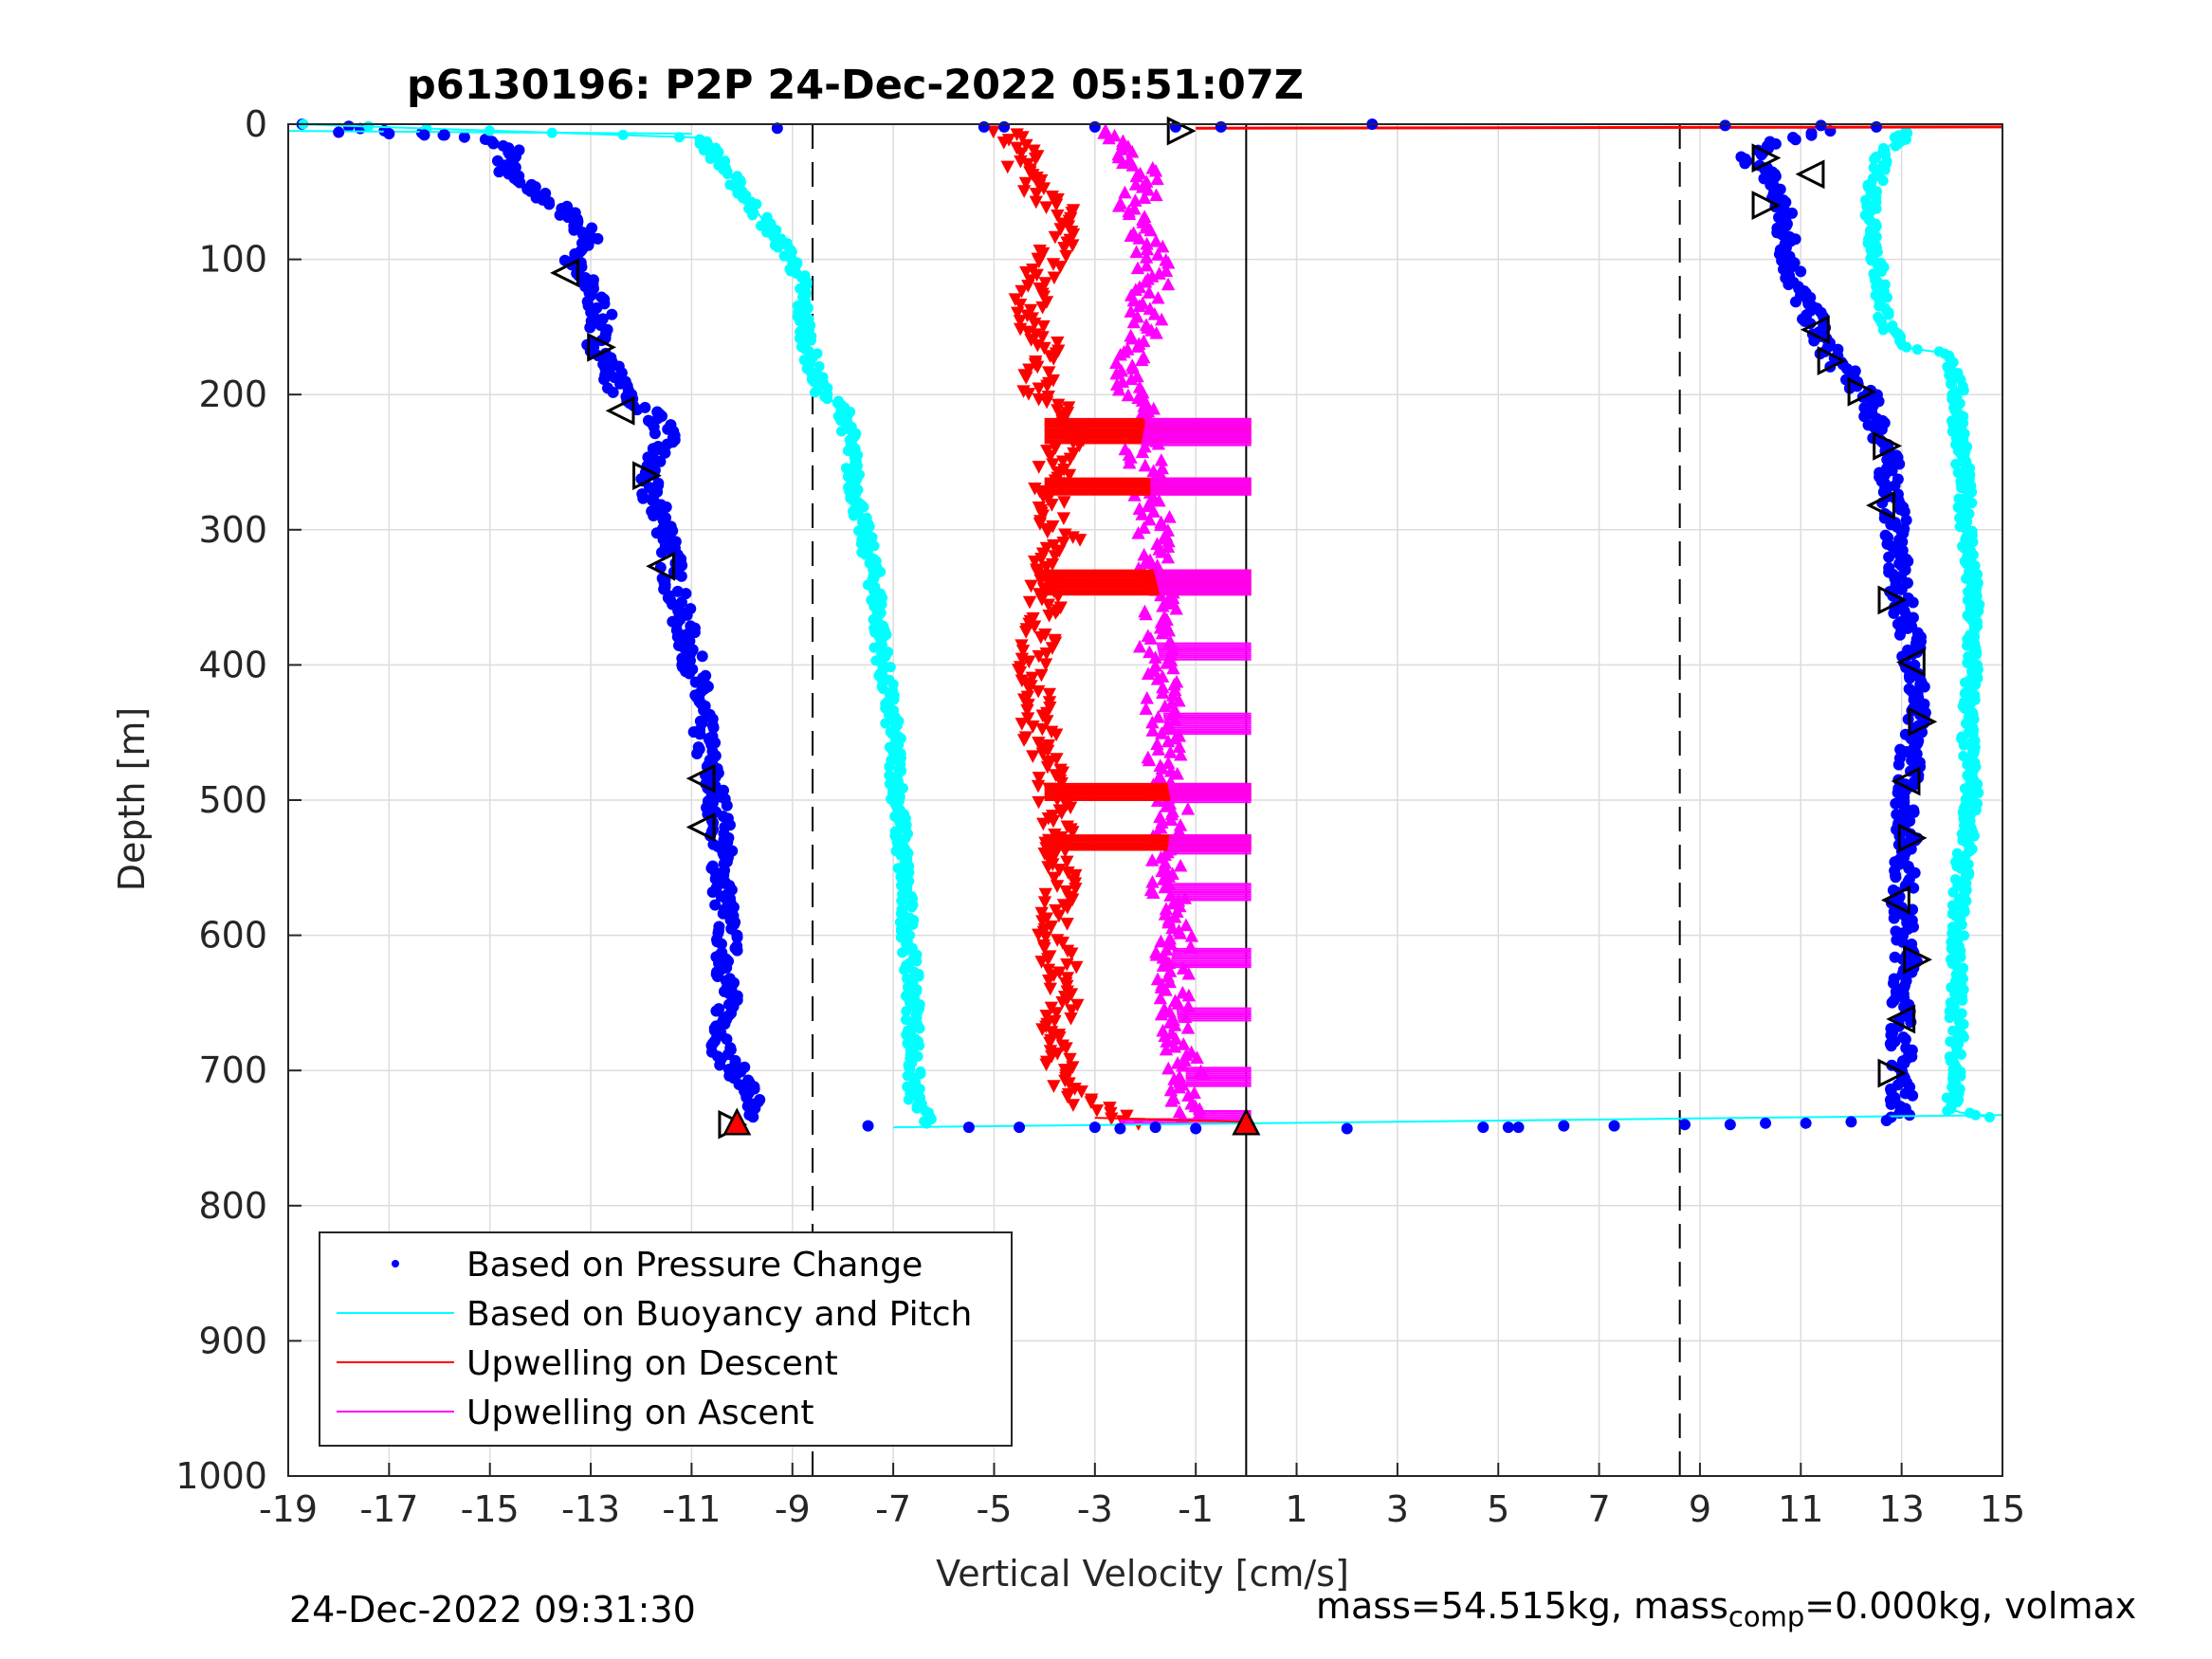  What do you see at coordinates (995, 1509) in the screenshot?
I see `x-tick-label: -5` at bounding box center [995, 1509].